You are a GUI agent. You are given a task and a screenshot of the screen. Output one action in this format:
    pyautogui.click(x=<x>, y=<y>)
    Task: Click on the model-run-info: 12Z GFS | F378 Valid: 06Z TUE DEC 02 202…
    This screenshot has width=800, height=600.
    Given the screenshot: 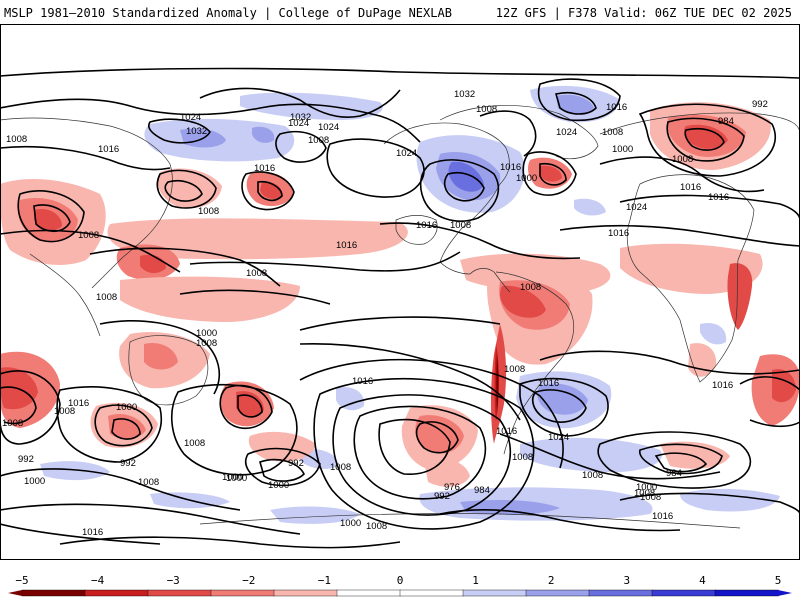 What is the action you would take?
    pyautogui.click(x=643, y=13)
    